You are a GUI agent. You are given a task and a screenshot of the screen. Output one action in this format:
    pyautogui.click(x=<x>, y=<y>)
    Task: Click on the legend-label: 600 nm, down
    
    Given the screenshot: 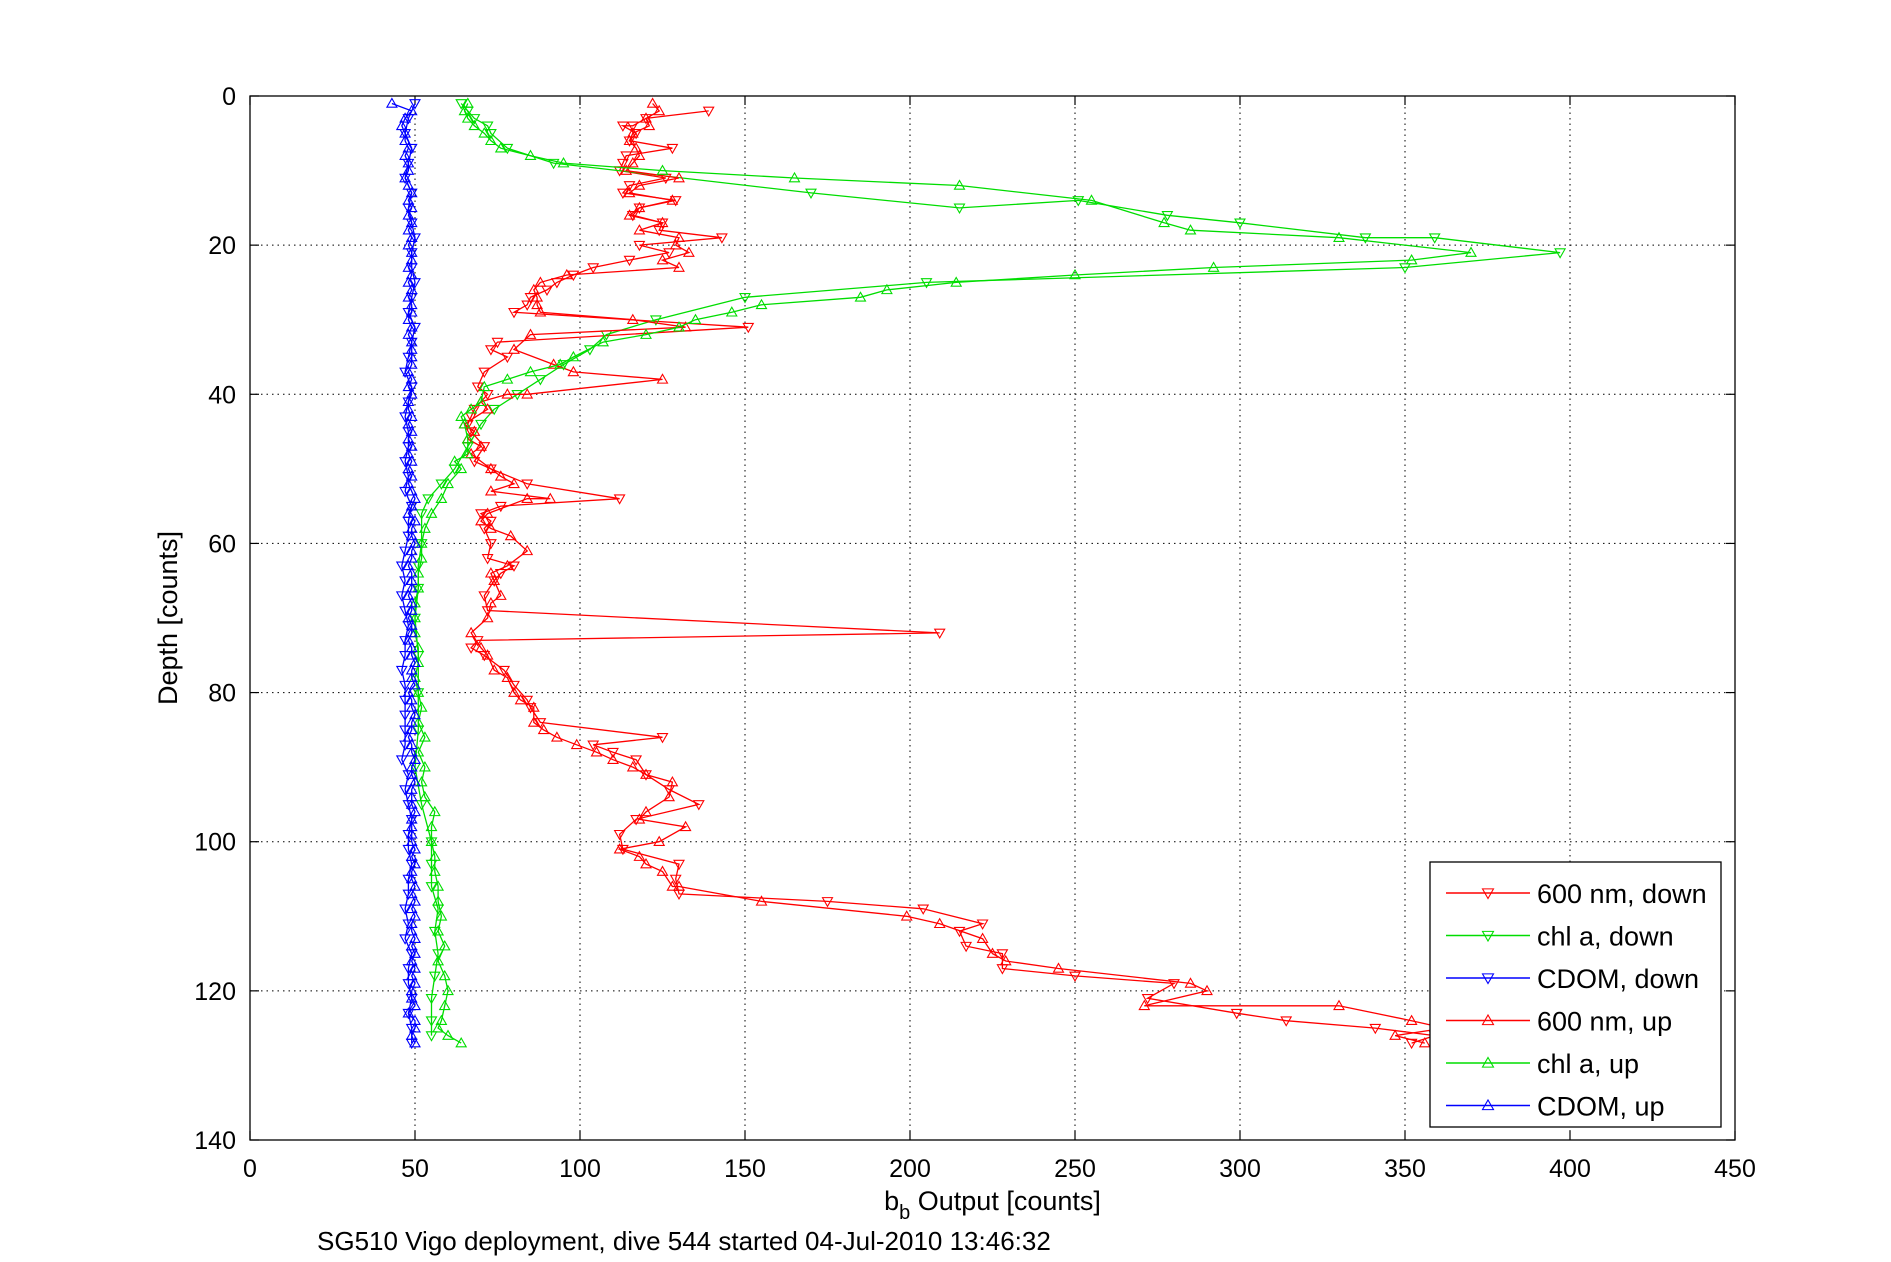 What is the action you would take?
    pyautogui.click(x=1622, y=894)
    